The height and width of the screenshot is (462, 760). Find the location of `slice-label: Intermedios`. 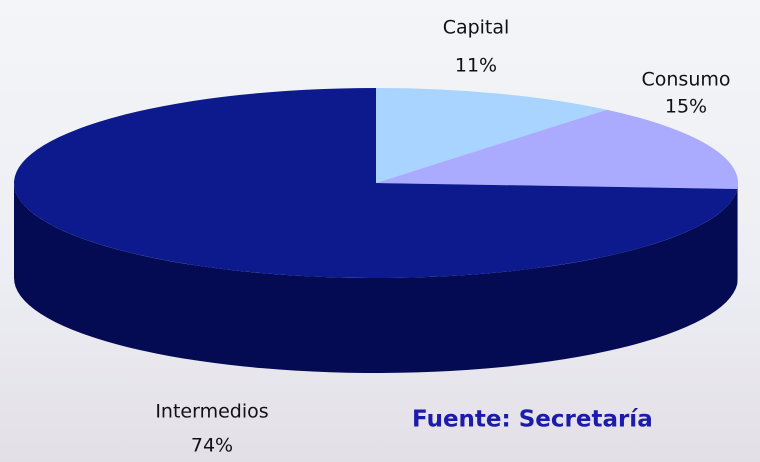

slice-label: Intermedios is located at coordinates (211, 412).